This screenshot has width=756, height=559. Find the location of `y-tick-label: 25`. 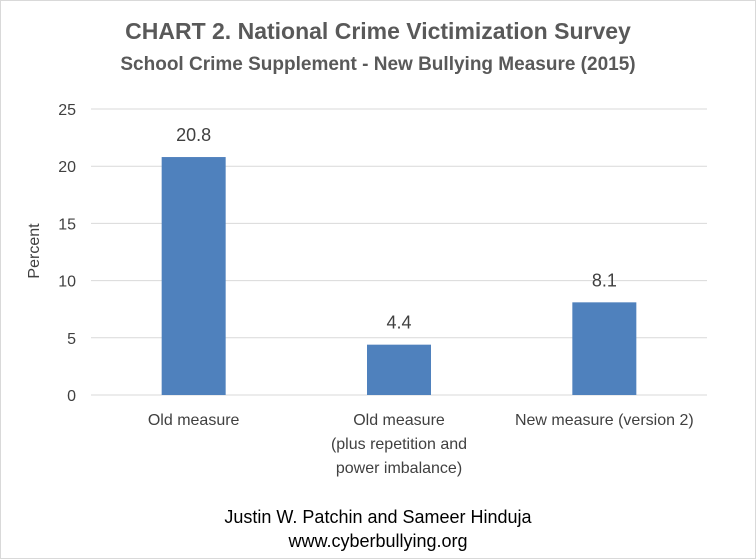

y-tick-label: 25 is located at coordinates (67, 110).